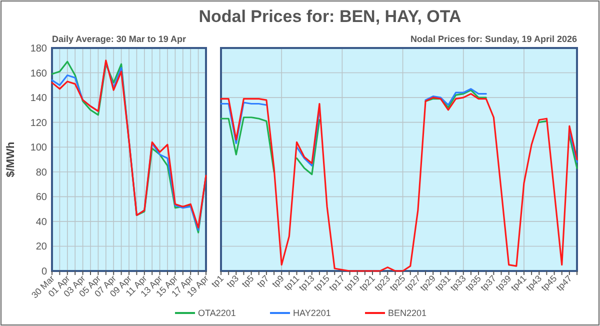 The height and width of the screenshot is (326, 600). Describe the element at coordinates (42, 247) in the screenshot. I see `y-tick-label: 20` at that location.